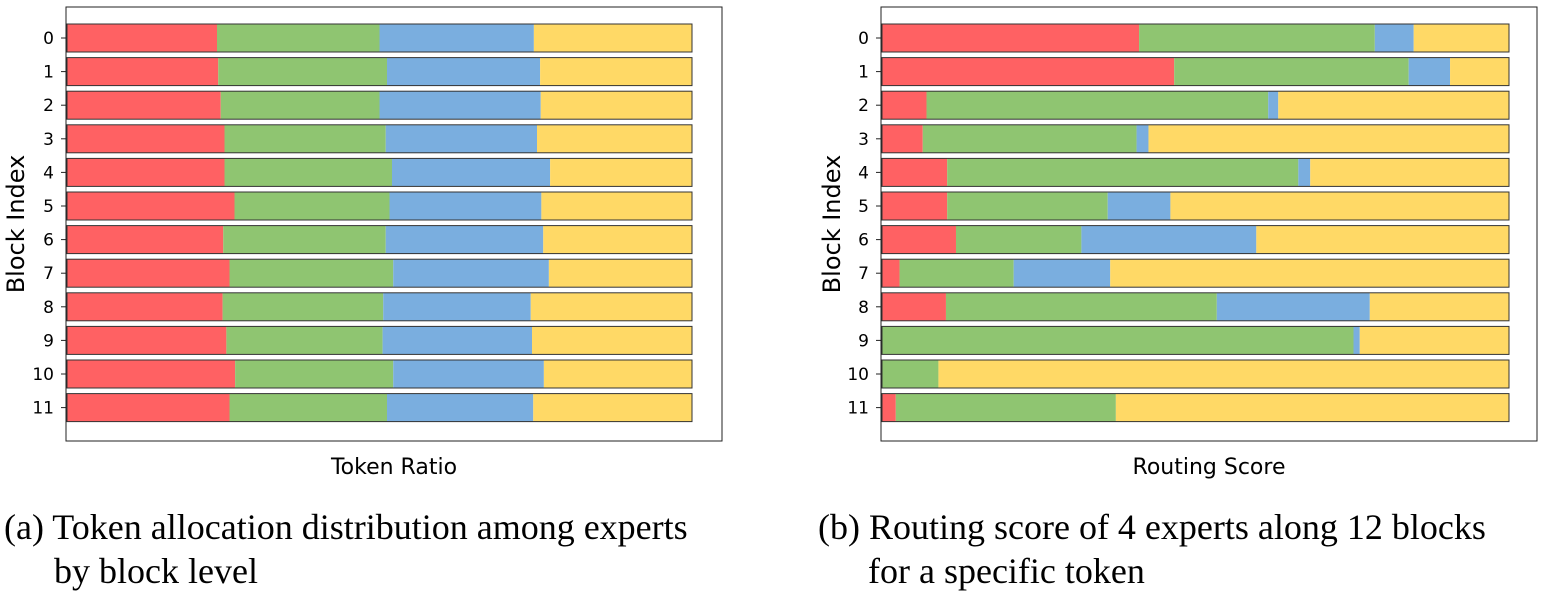  I want to click on y-tick-label-5: 5, so click(48, 207).